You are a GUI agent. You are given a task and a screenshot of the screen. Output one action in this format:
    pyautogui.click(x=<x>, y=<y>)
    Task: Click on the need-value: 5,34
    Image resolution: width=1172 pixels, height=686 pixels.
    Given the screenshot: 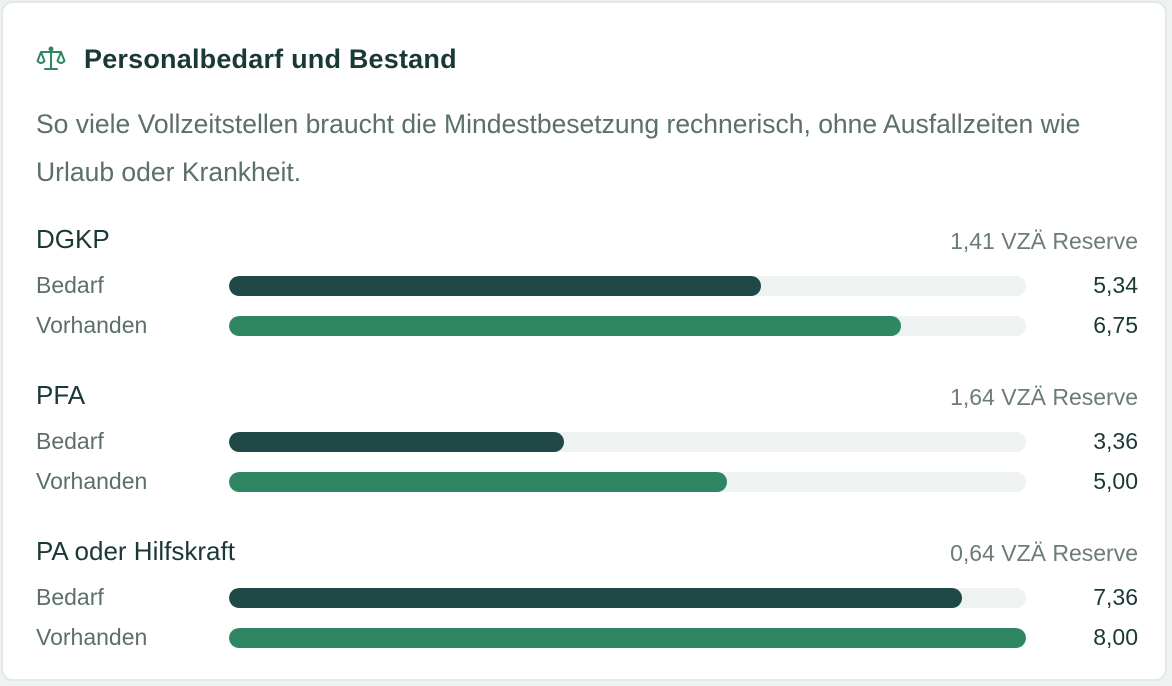 What is the action you would take?
    pyautogui.click(x=1115, y=285)
    